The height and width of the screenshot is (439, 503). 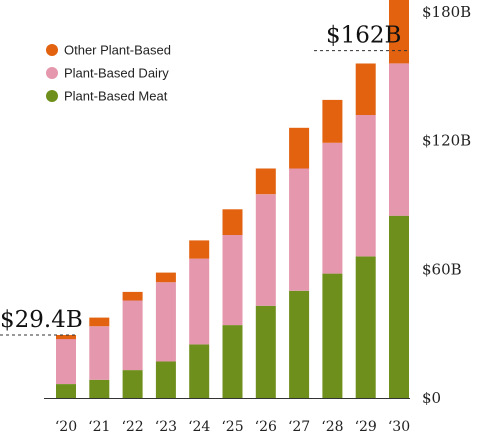 What do you see at coordinates (132, 427) in the screenshot?
I see `x-tick-label: ‘22` at bounding box center [132, 427].